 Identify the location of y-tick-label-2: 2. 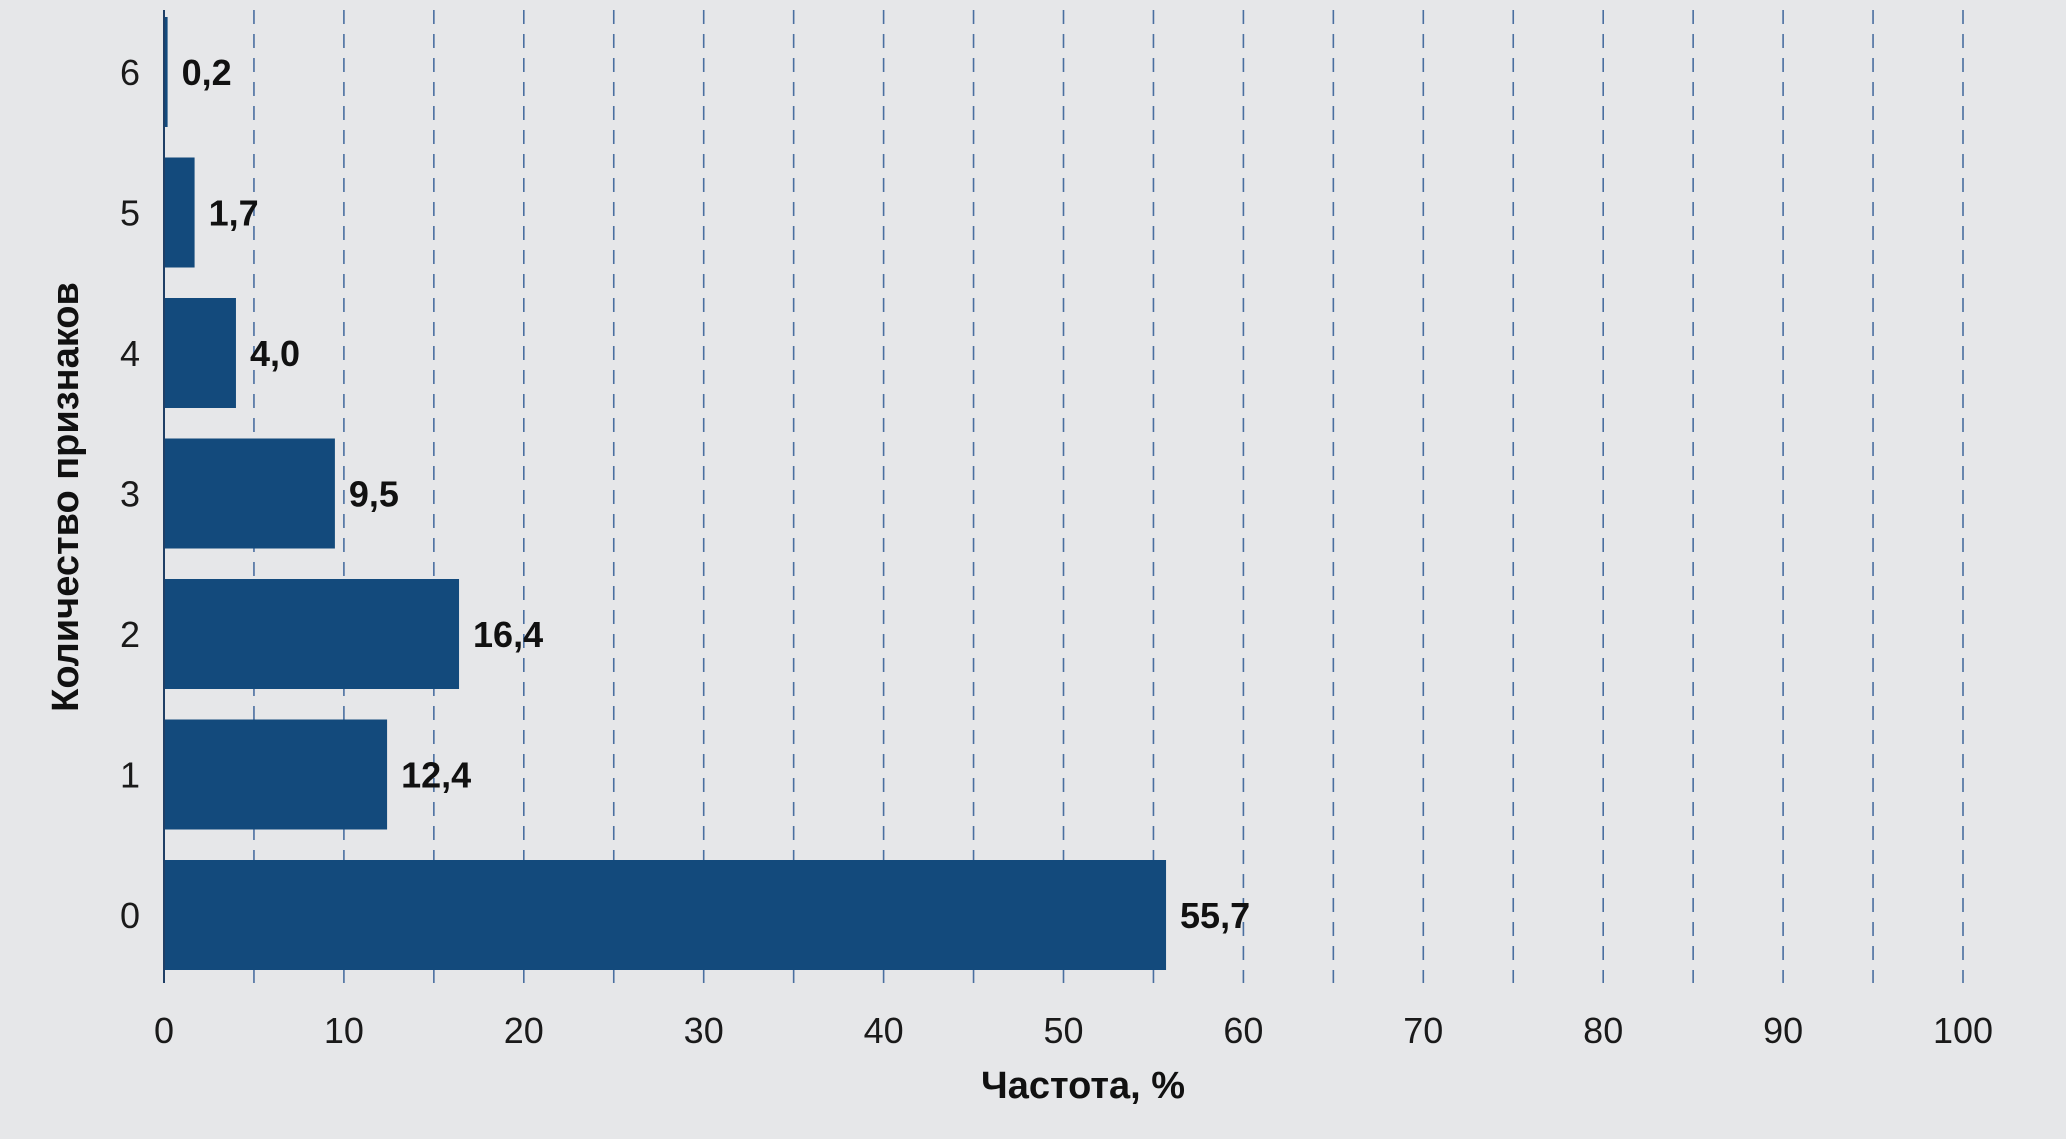
(130, 634).